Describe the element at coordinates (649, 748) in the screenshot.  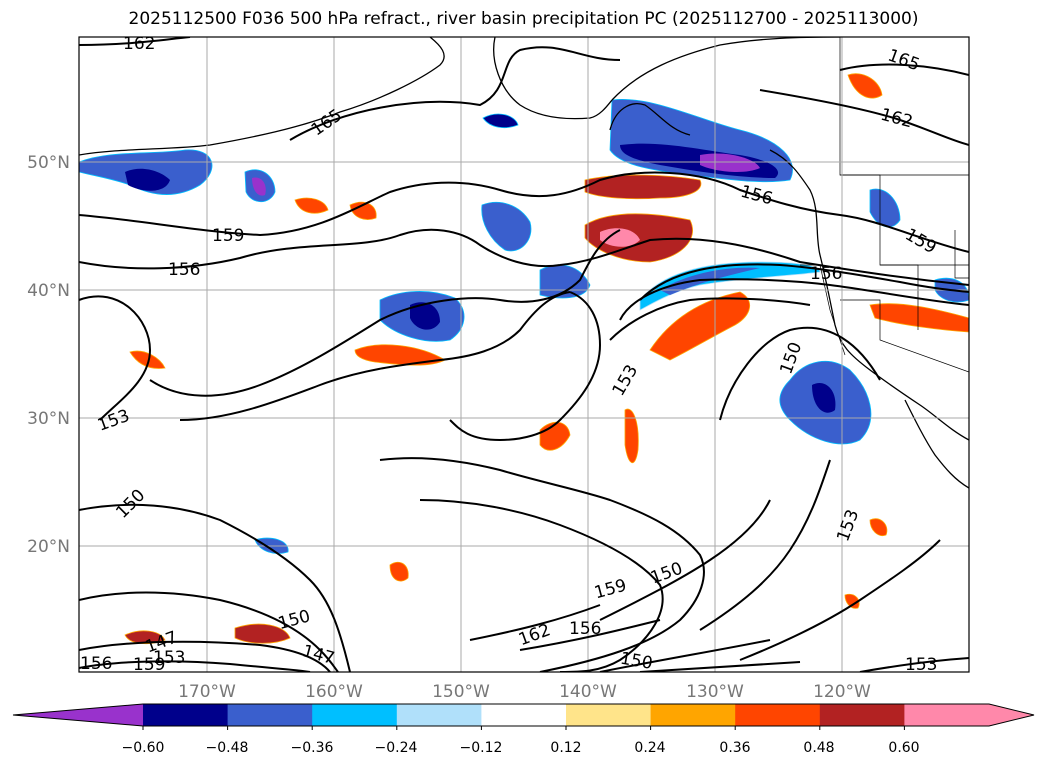
I see `colorbar-tick-label: 0.24` at that location.